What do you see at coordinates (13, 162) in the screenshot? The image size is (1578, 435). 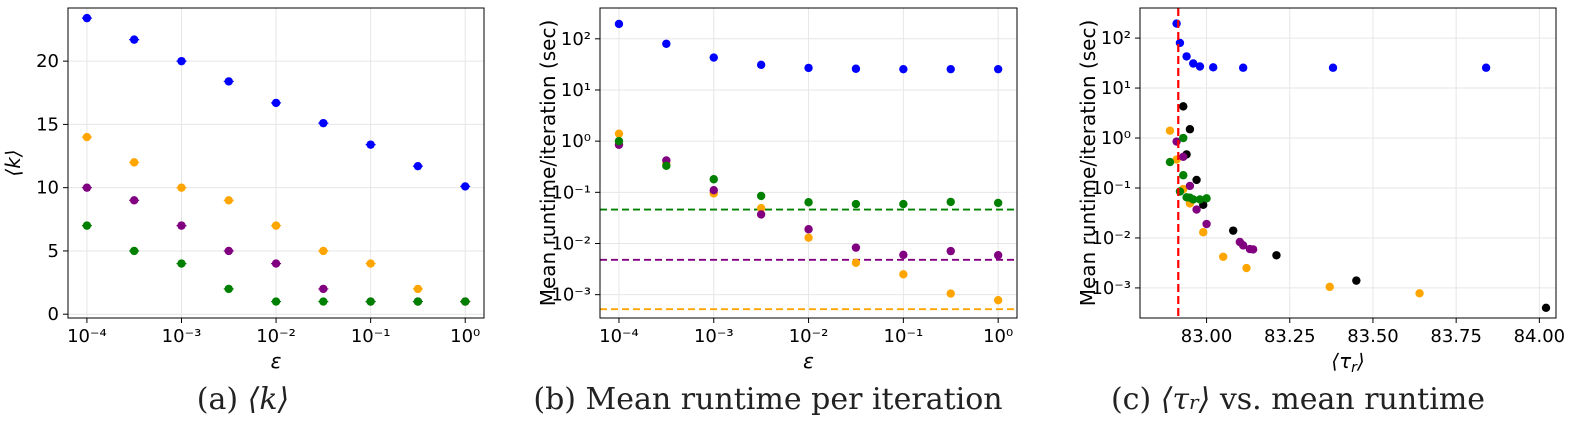 I see `y-axis-label: ⟨k⟩` at bounding box center [13, 162].